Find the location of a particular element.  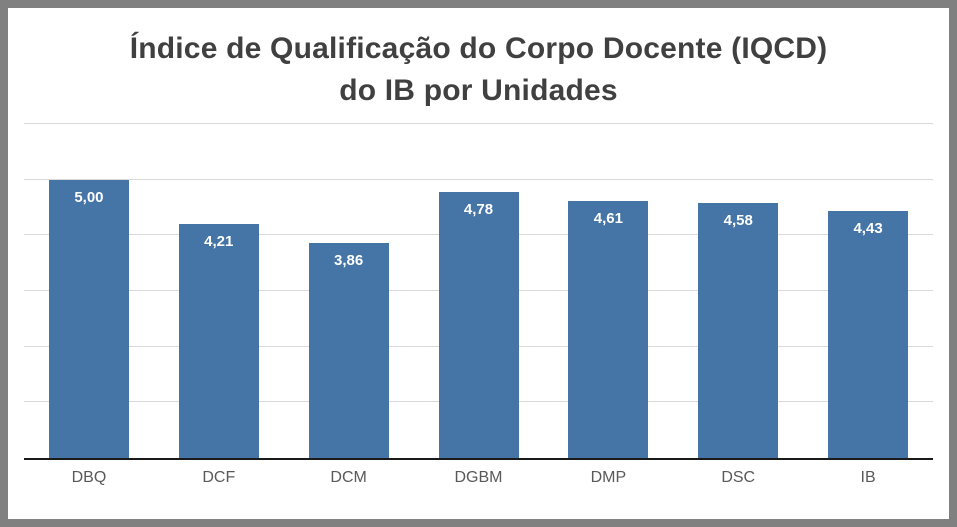

bar-dbq: 5,00 is located at coordinates (88, 318).